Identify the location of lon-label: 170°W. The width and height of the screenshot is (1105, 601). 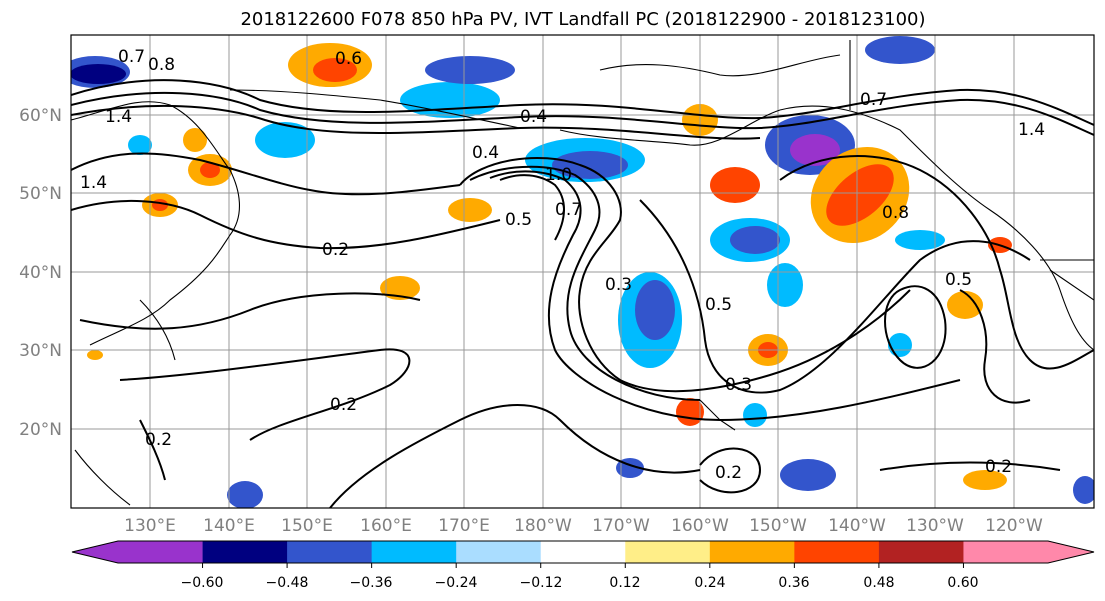
(621, 526).